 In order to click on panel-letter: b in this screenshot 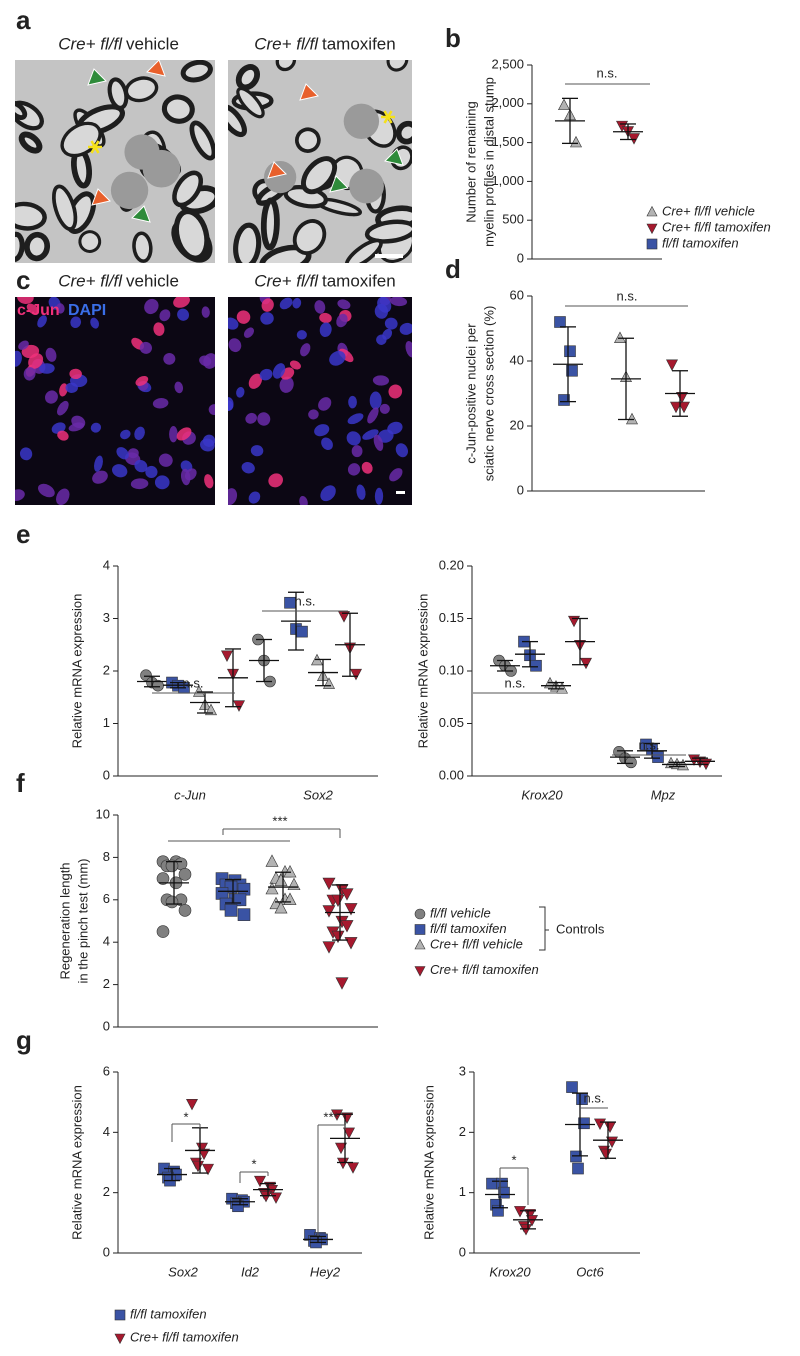, I will do `click(453, 38)`.